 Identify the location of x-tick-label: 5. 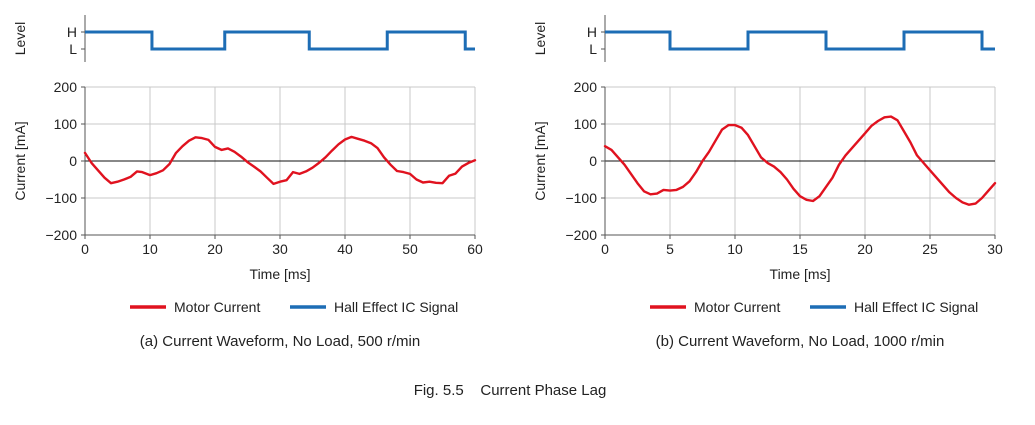
(670, 249).